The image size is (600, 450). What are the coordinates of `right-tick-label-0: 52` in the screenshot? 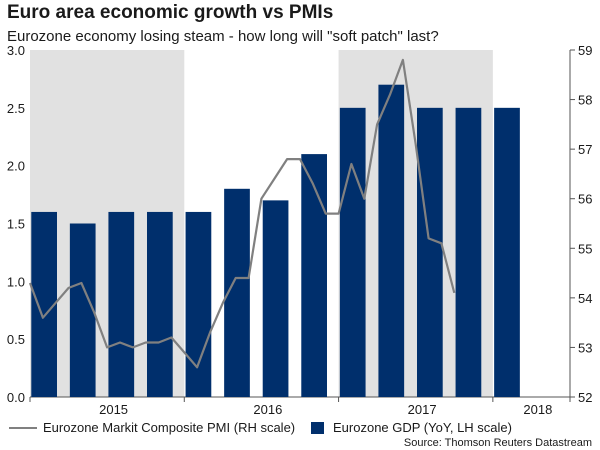 It's located at (585, 397).